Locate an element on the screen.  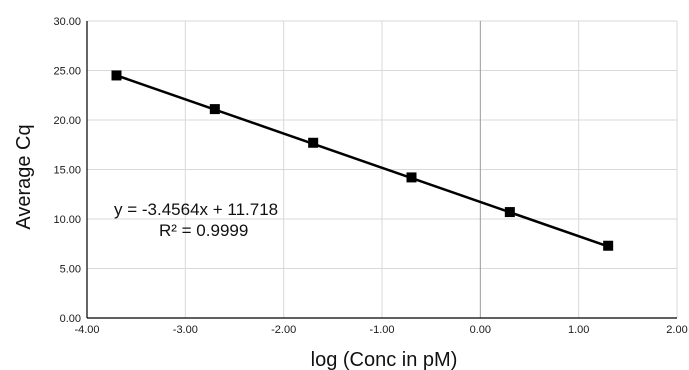
y-tick-label: 20.00 is located at coordinates (67, 121).